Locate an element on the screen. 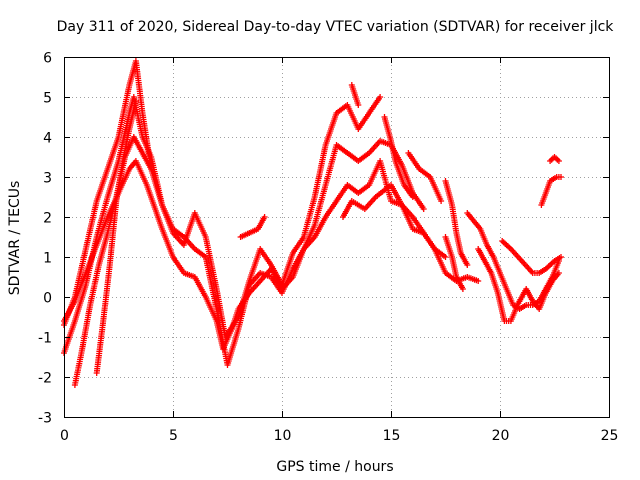  y-tick-label: 6 is located at coordinates (47, 59).